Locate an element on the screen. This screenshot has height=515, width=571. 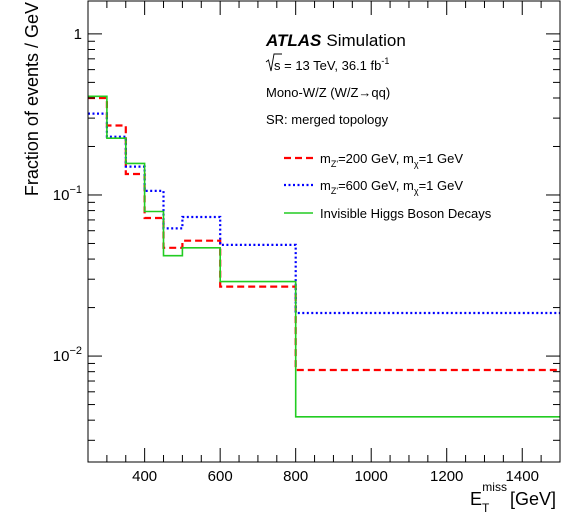
legend-entry-mz200: mZ'=200 GeV, mχ=1 GeV is located at coordinates (373, 160).